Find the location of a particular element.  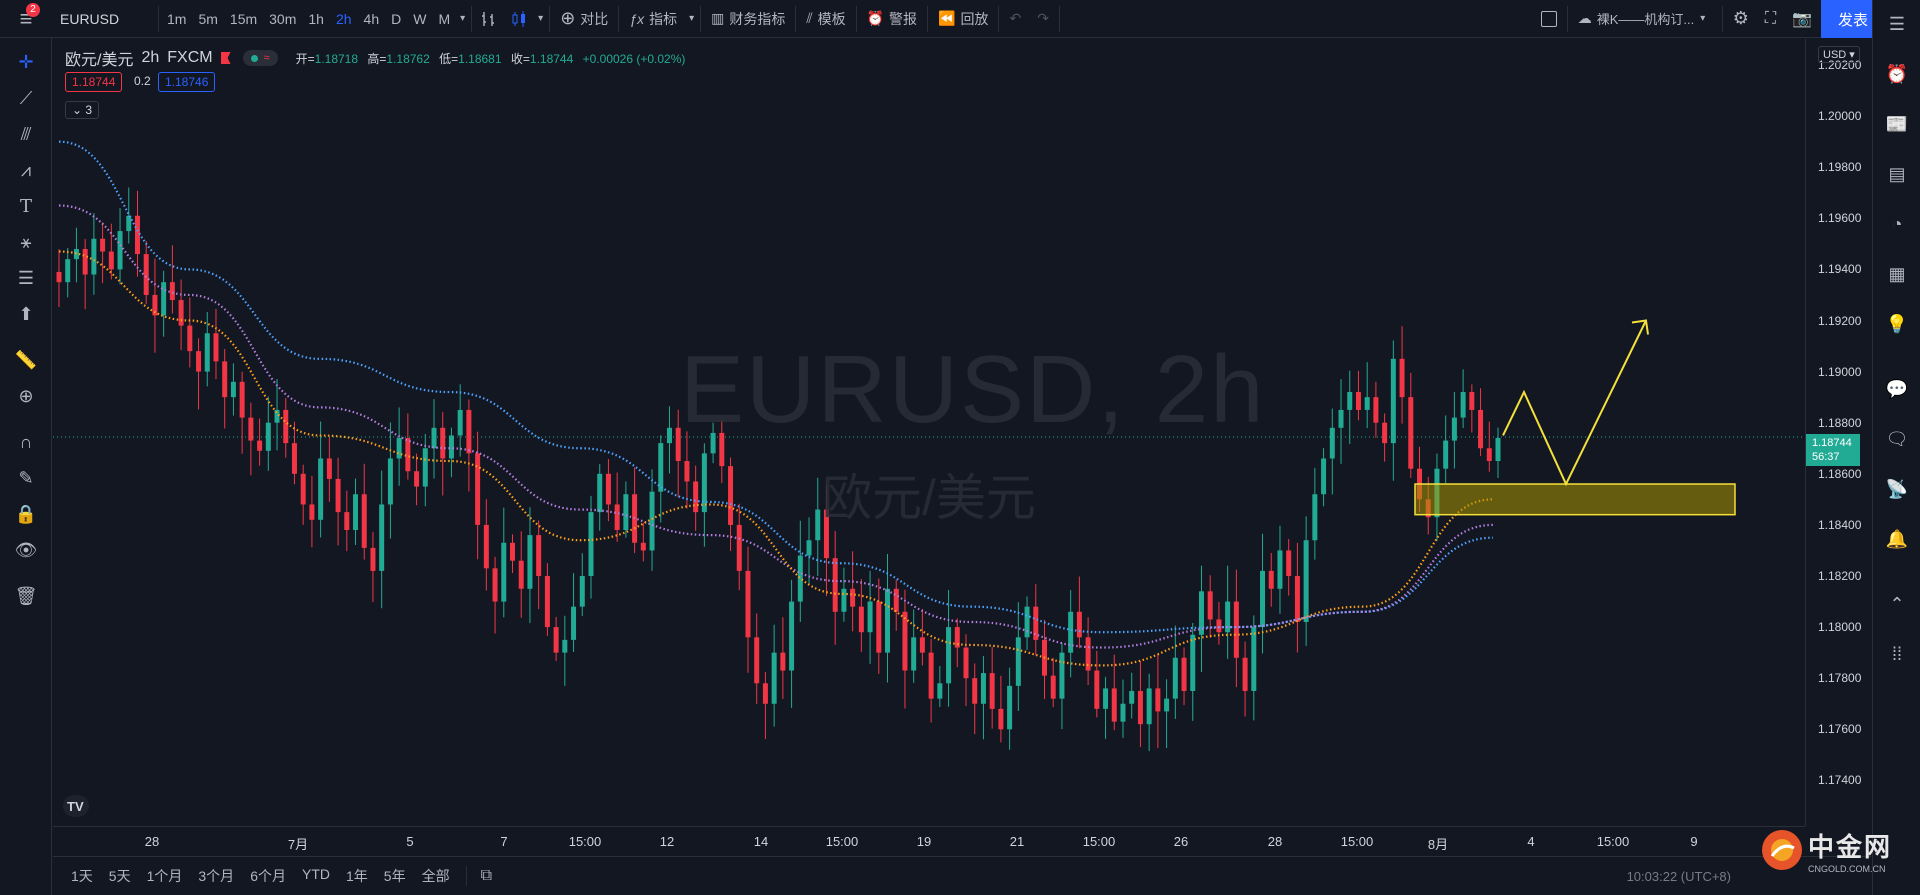

interval-W: W is located at coordinates (420, 18).